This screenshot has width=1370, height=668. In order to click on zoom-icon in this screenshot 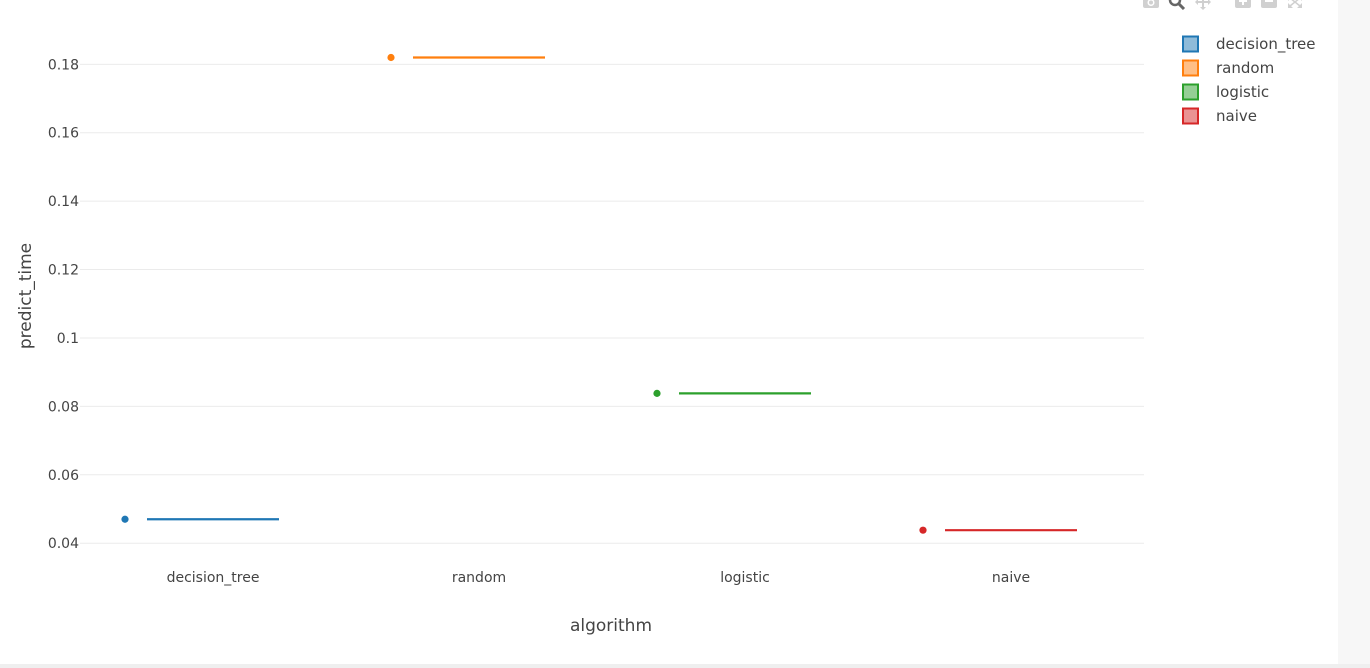, I will do `click(1177, 6)`.